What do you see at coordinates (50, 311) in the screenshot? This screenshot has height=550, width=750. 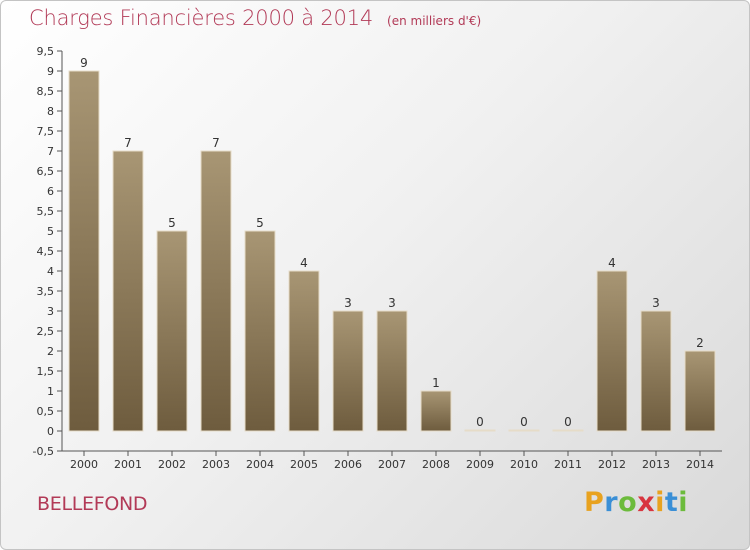 I see `y-tick-label: 3` at bounding box center [50, 311].